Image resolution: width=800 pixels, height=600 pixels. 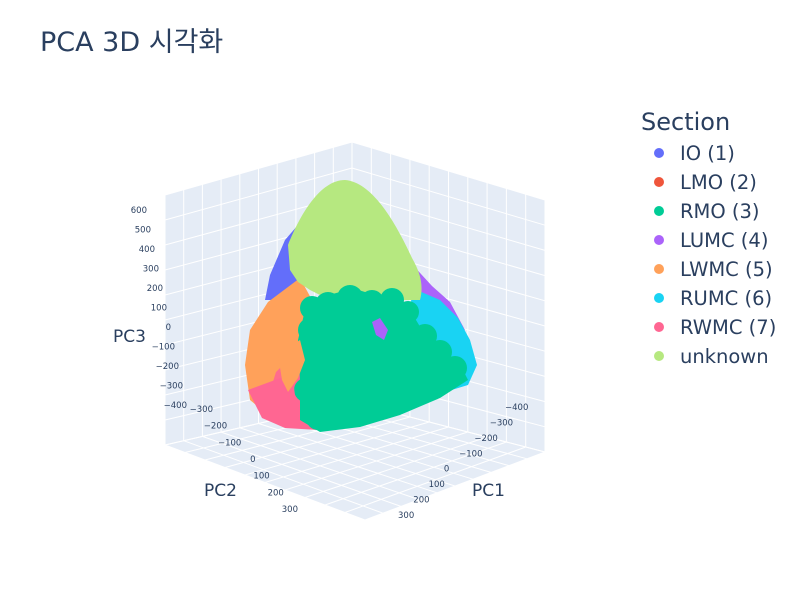 What do you see at coordinates (728, 327) in the screenshot?
I see `legend-label: RWMC (7)` at bounding box center [728, 327].